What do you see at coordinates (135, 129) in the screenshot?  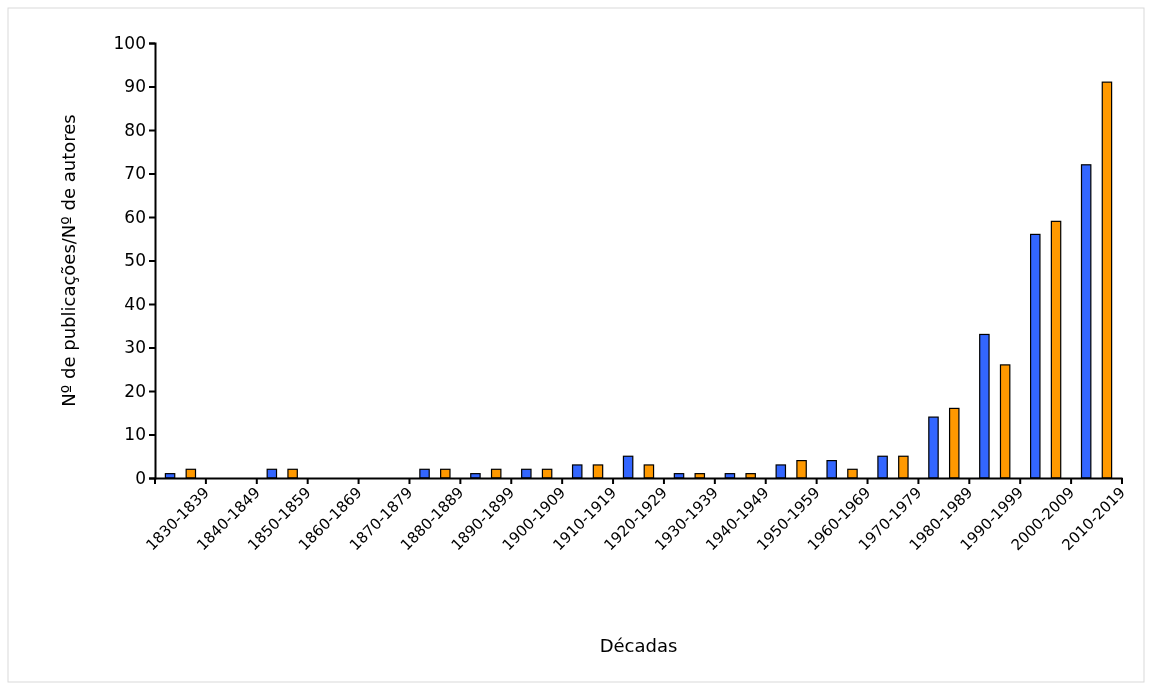 I see `y-tick-label: 80` at bounding box center [135, 129].